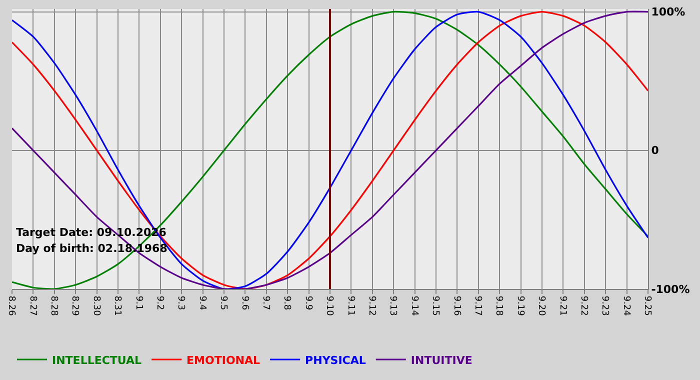  Describe the element at coordinates (456, 306) in the screenshot. I see `x-tick-label: 9.16` at that location.